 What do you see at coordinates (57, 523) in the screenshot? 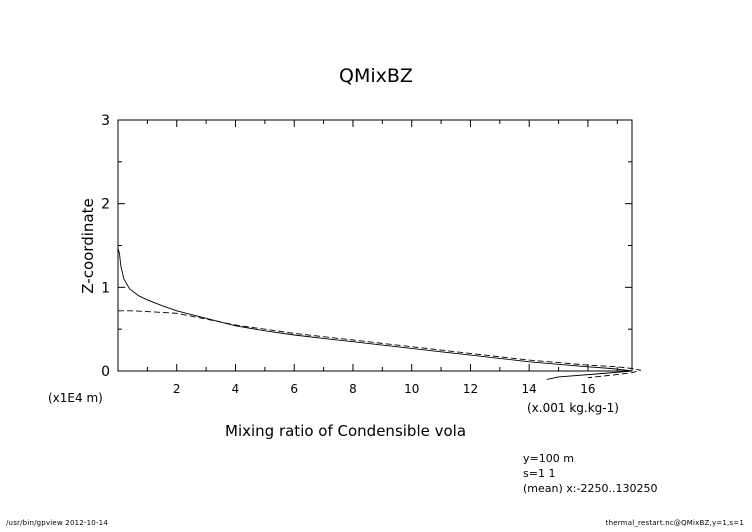
I see `footer-command: /usr/bin/gpview 2012-10-14` at bounding box center [57, 523].